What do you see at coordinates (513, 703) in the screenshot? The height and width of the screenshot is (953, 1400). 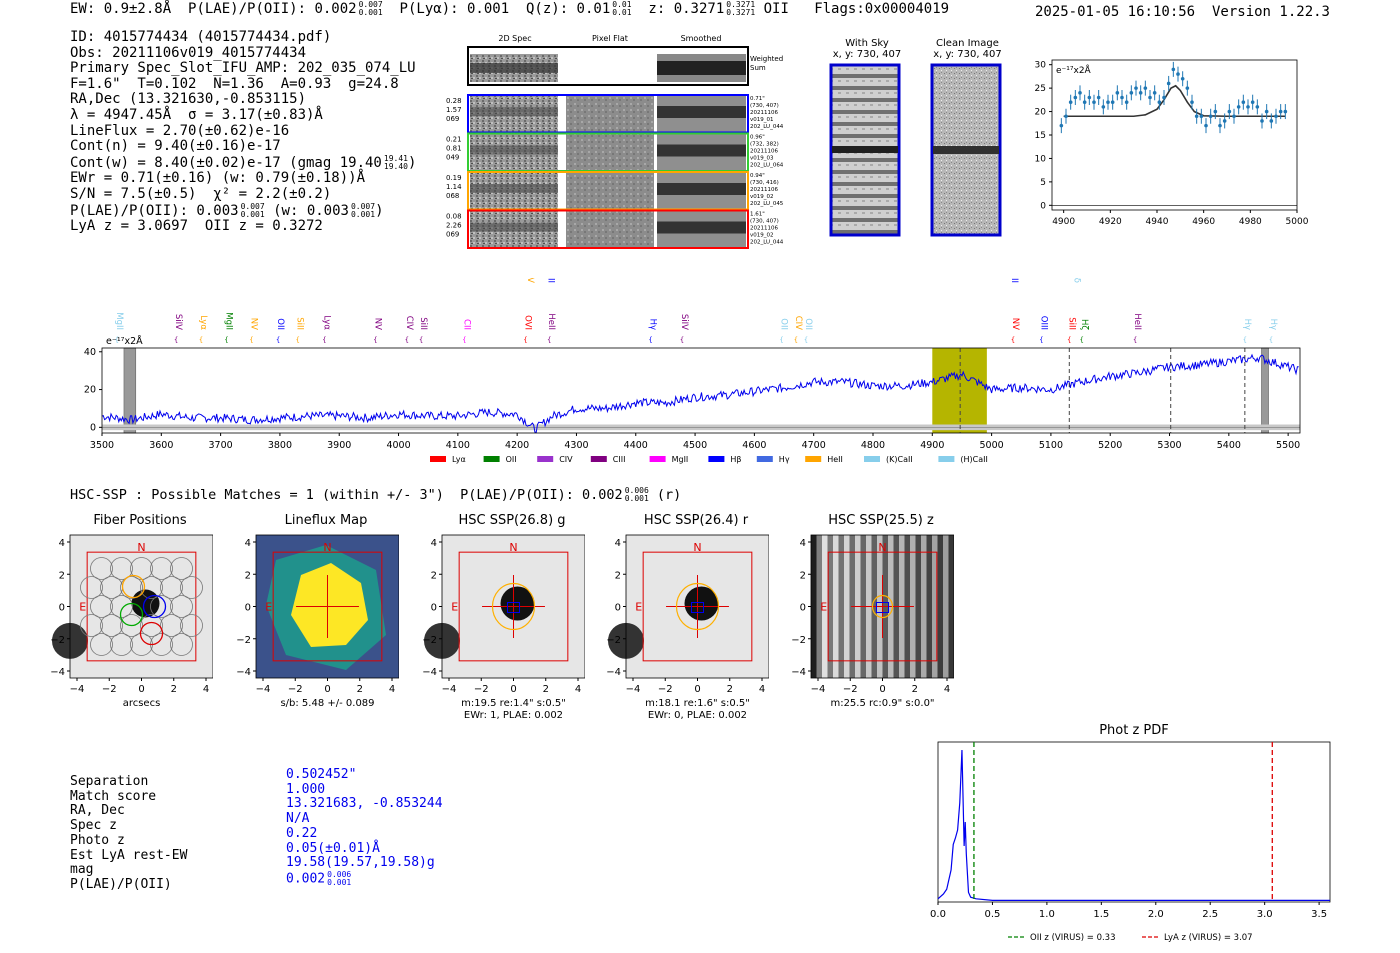 I see `hsc-caption-1: m:19.5 re:1.4" s:0.5"` at bounding box center [513, 703].